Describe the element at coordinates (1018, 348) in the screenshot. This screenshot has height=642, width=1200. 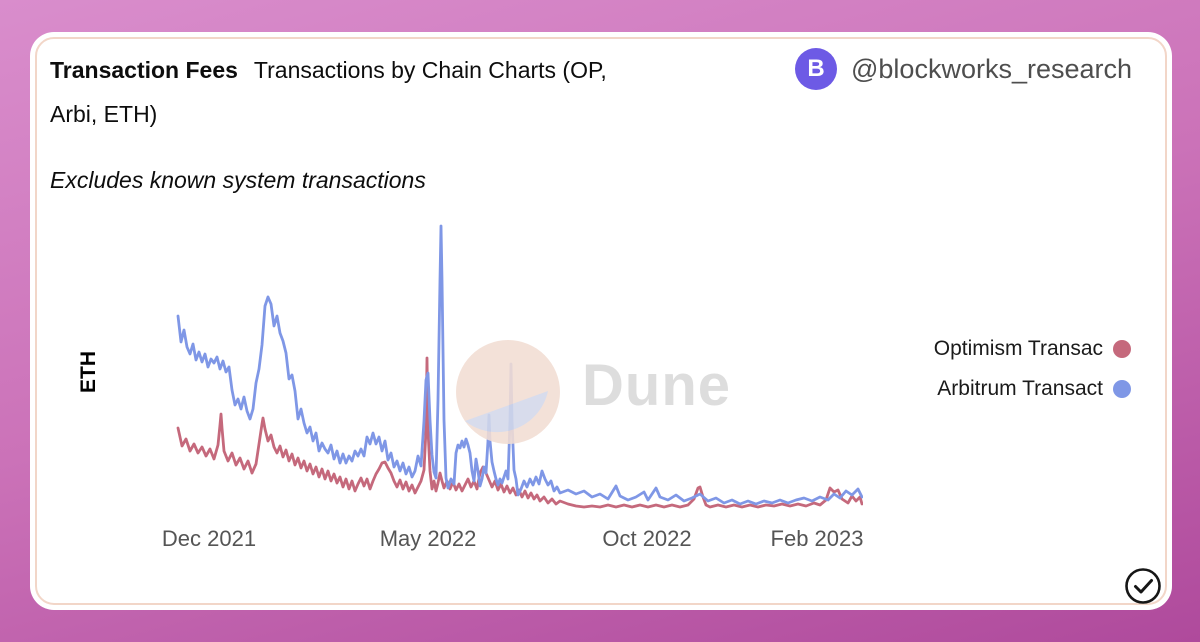
I see `legend-label: Optimism Transac` at that location.